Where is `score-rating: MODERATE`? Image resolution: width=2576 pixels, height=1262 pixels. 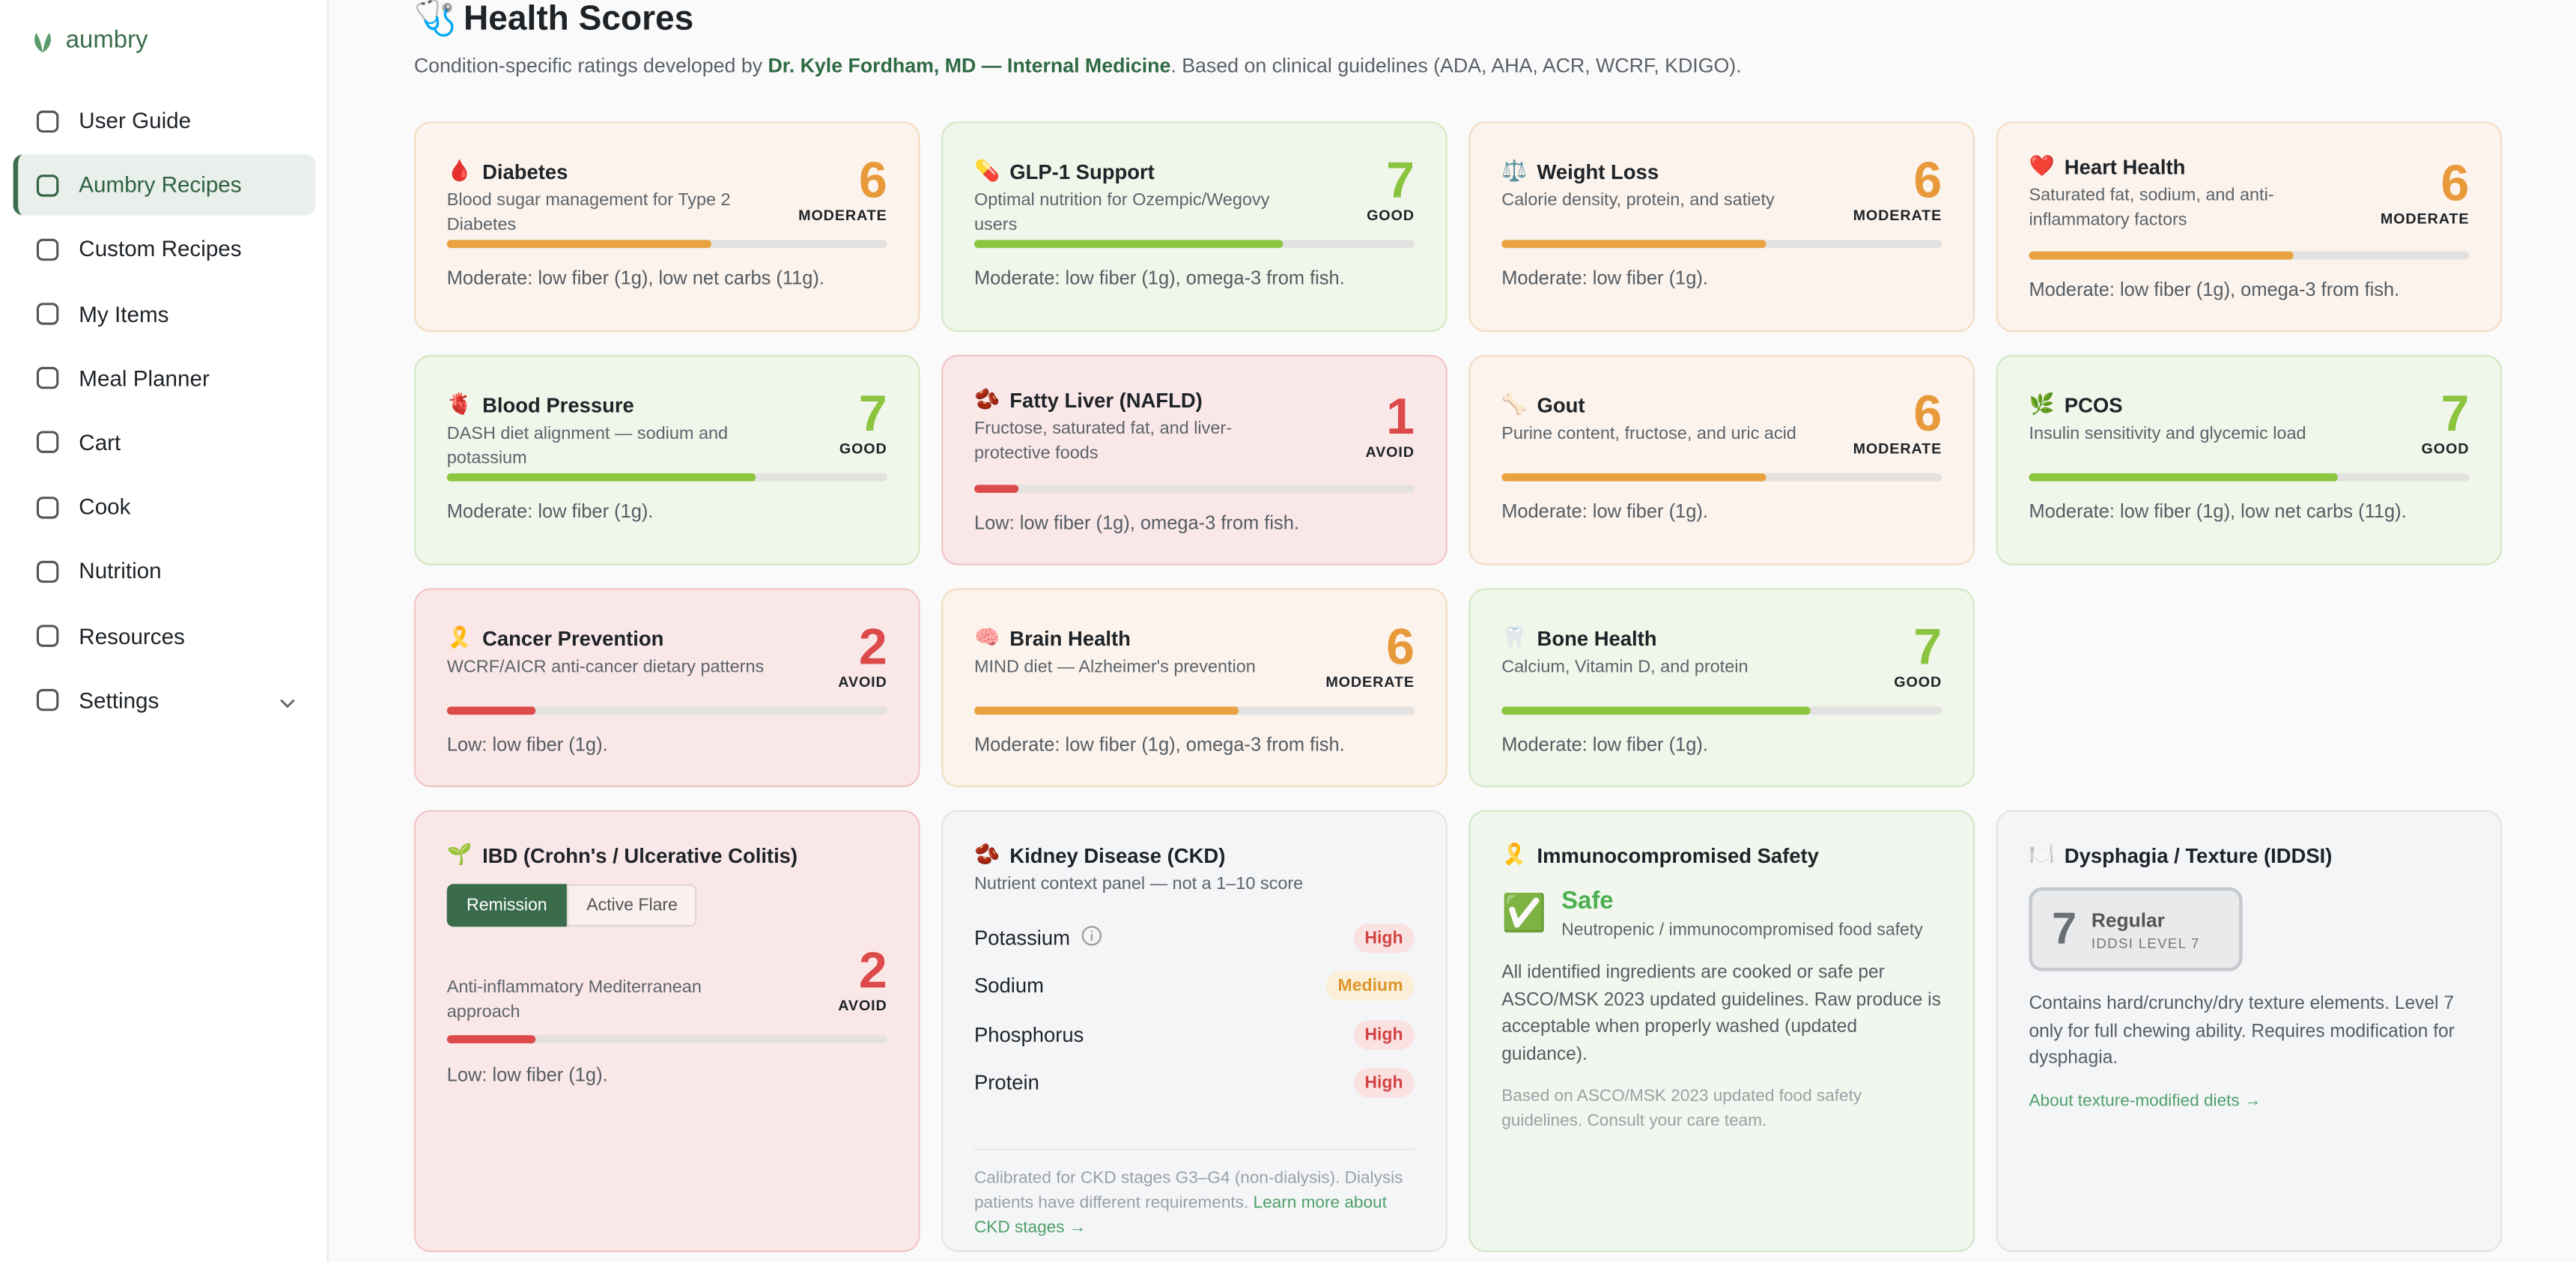
score-rating: MODERATE is located at coordinates (1370, 682).